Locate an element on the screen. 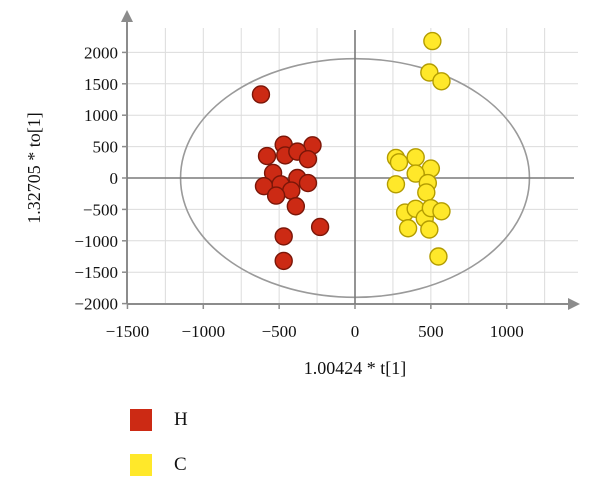 The image size is (600, 496). x-tick-label-0: −1500 is located at coordinates (128, 331).